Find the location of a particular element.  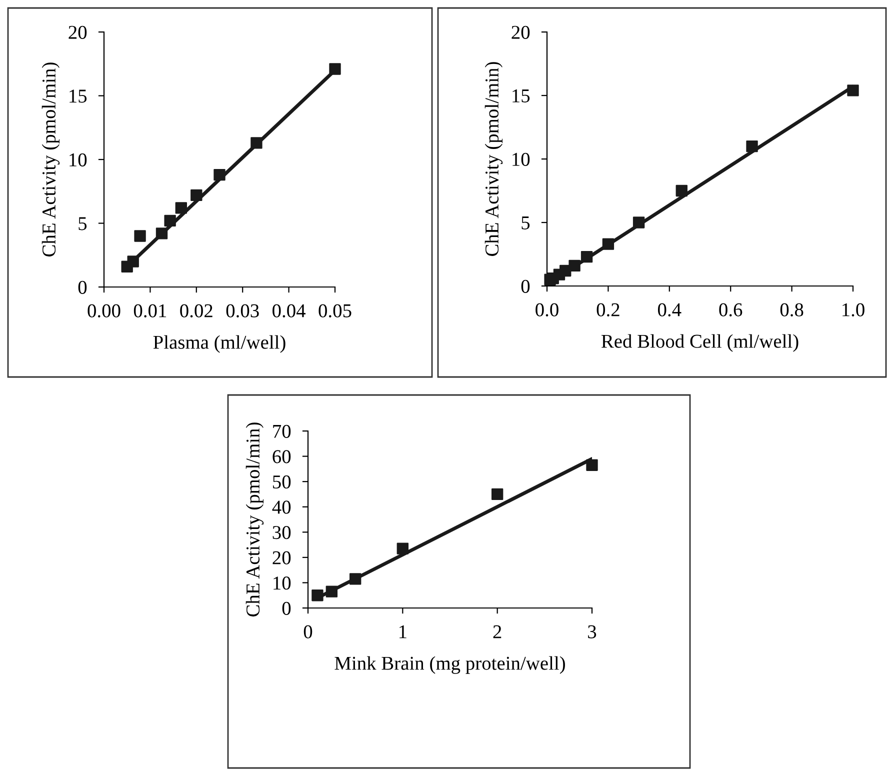

x-tick-label: 0 is located at coordinates (308, 631).